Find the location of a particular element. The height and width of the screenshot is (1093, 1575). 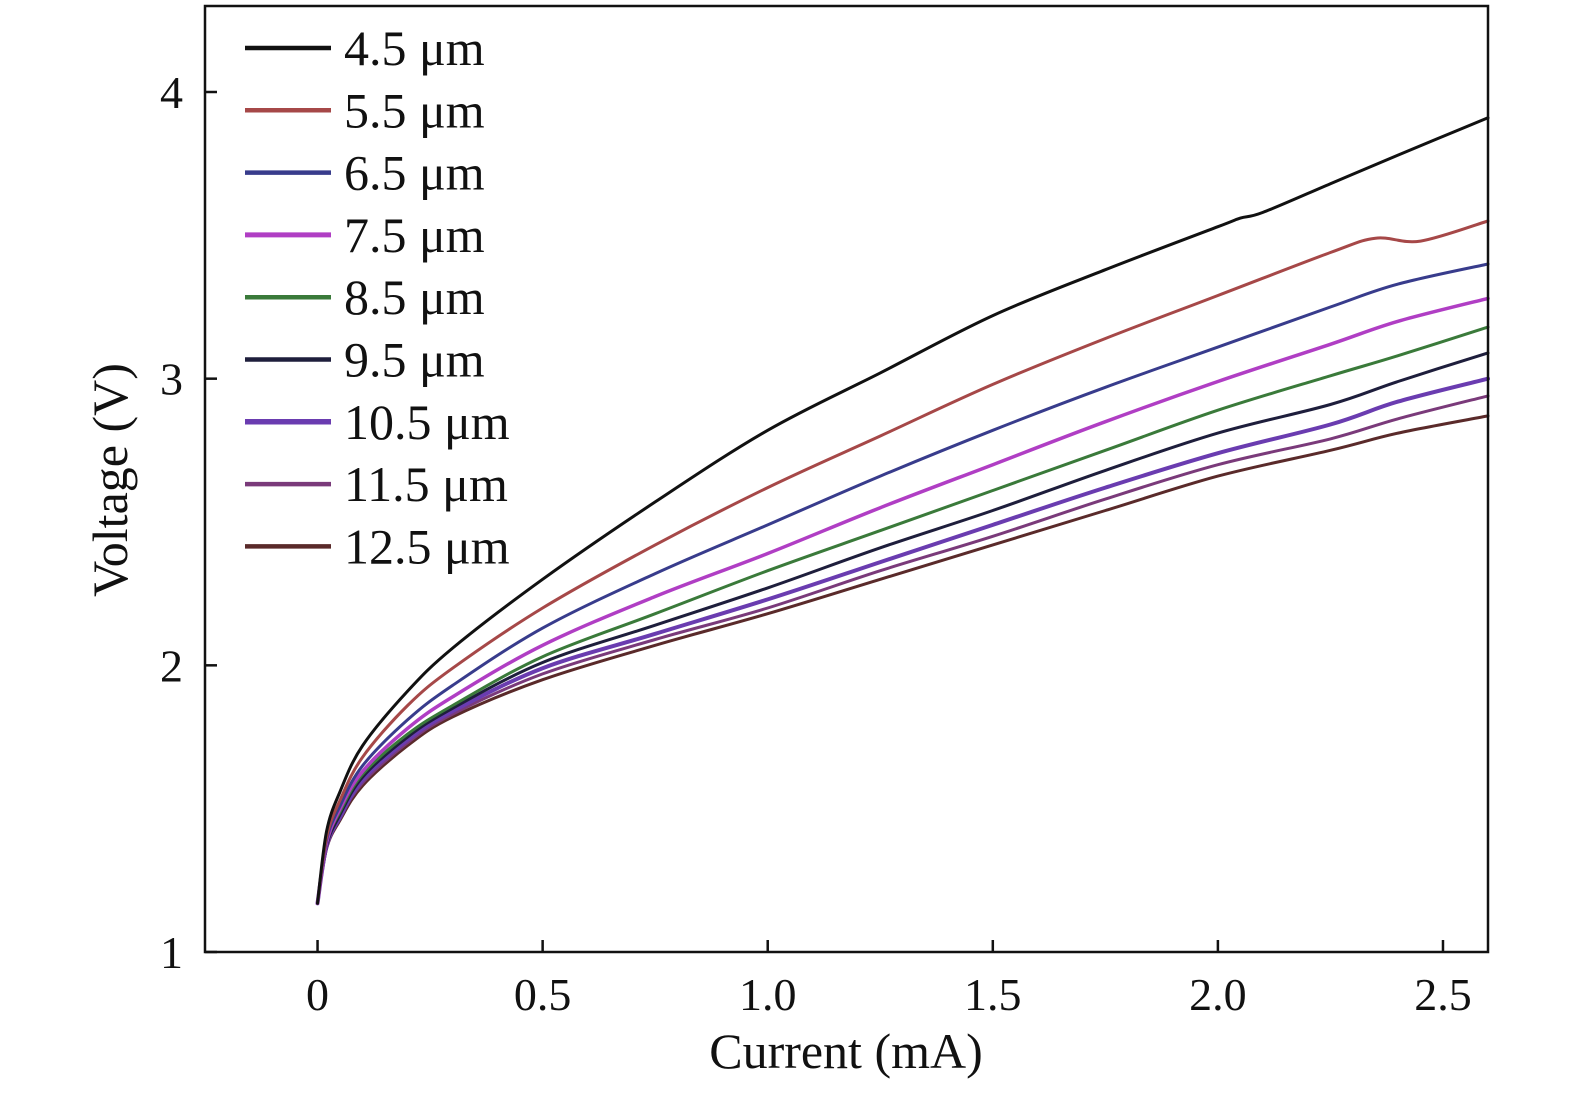

x-tick-label: 0 is located at coordinates (317, 994).